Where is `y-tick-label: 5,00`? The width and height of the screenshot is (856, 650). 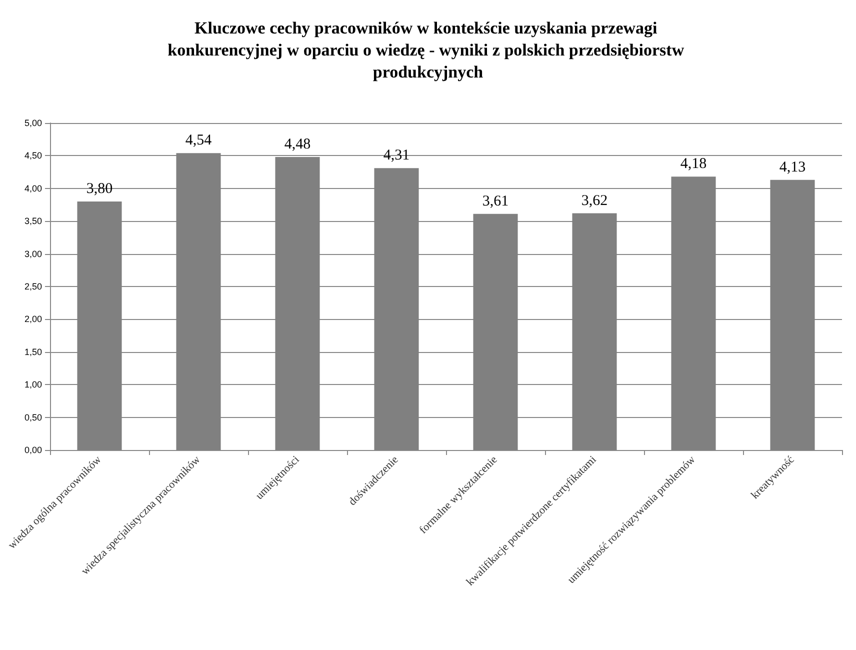 y-tick-label: 5,00 is located at coordinates (33, 123).